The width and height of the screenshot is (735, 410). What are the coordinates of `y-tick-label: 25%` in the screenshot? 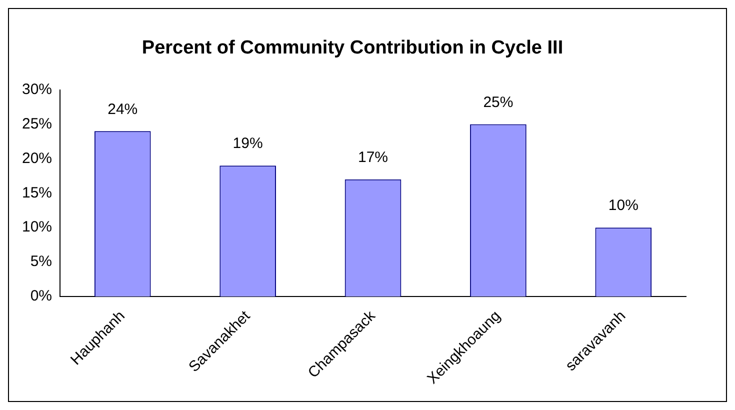 It's located at (37, 123).